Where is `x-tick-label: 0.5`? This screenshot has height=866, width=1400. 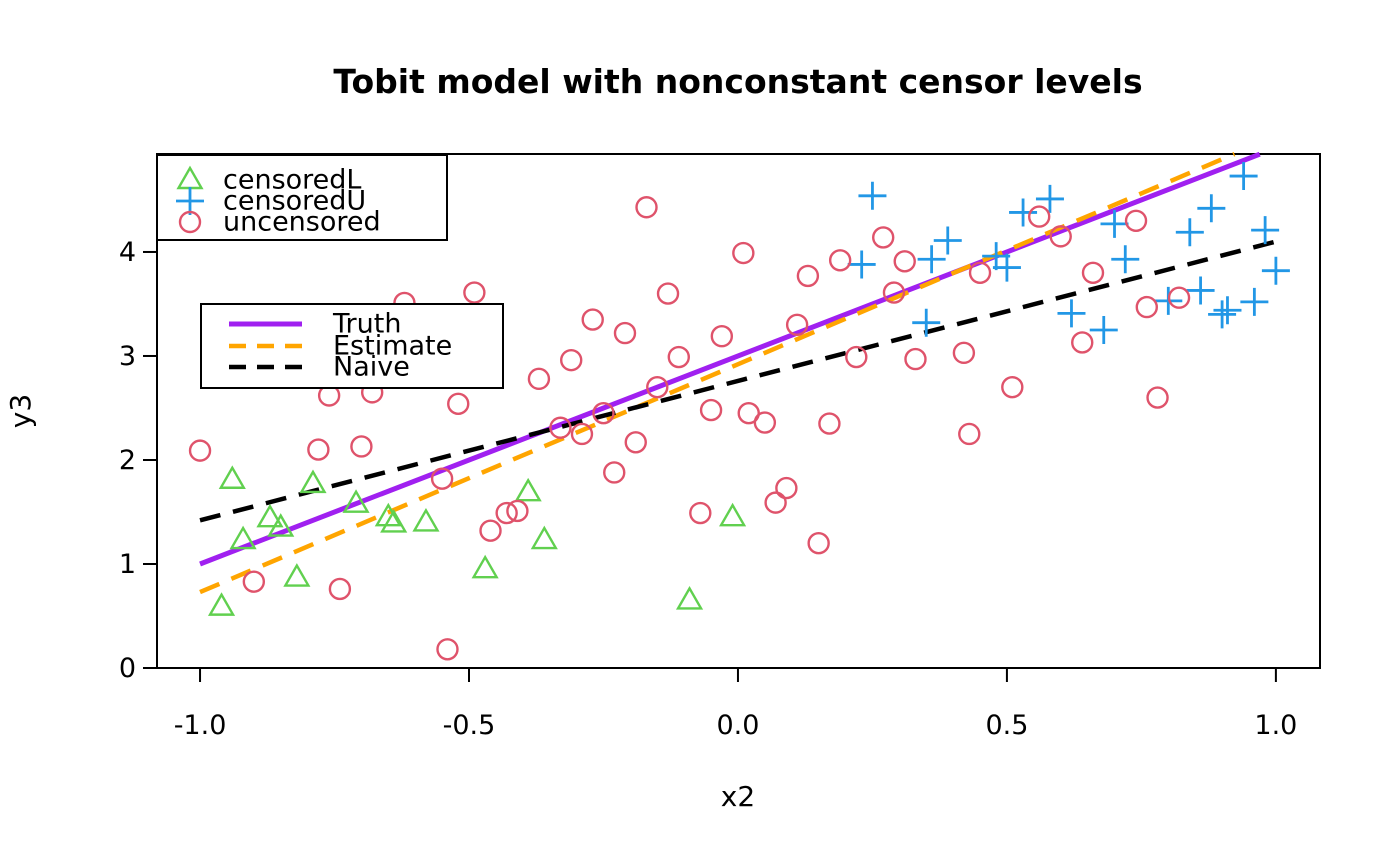
x-tick-label: 0.5 is located at coordinates (1006, 725).